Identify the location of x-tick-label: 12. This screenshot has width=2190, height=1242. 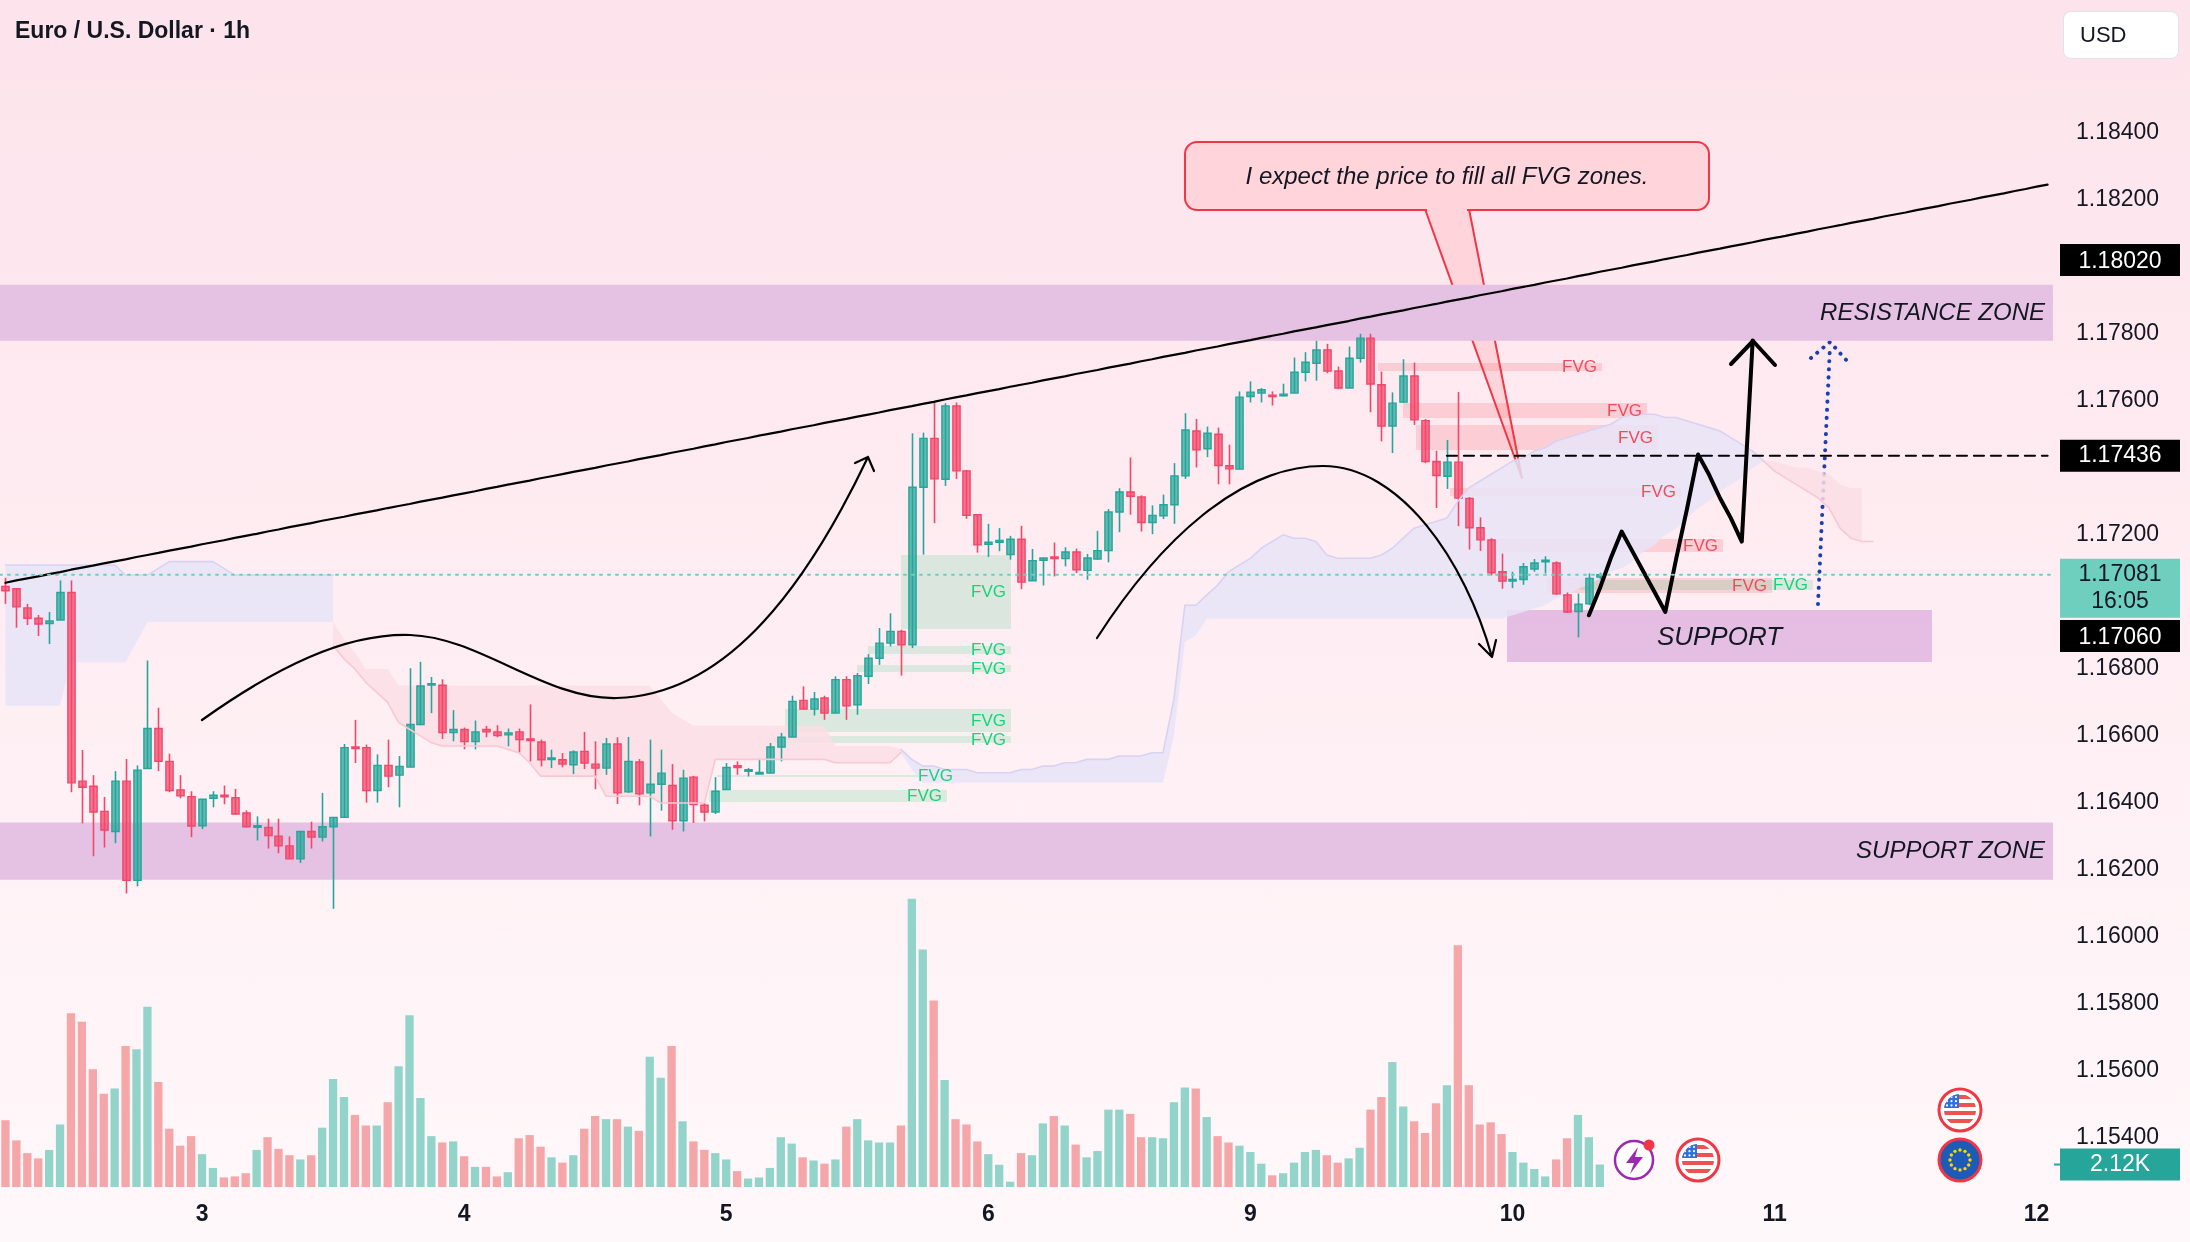
(2036, 1213).